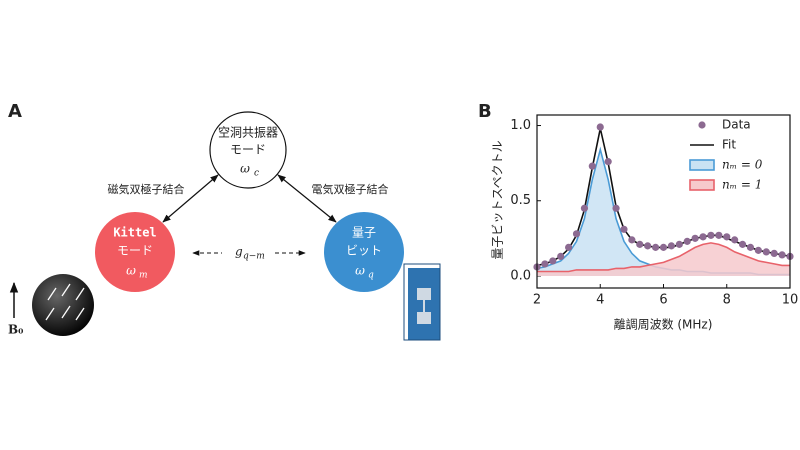 The image size is (800, 450). What do you see at coordinates (742, 185) in the screenshot?
I see `legend-label: nₘ = 1` at bounding box center [742, 185].